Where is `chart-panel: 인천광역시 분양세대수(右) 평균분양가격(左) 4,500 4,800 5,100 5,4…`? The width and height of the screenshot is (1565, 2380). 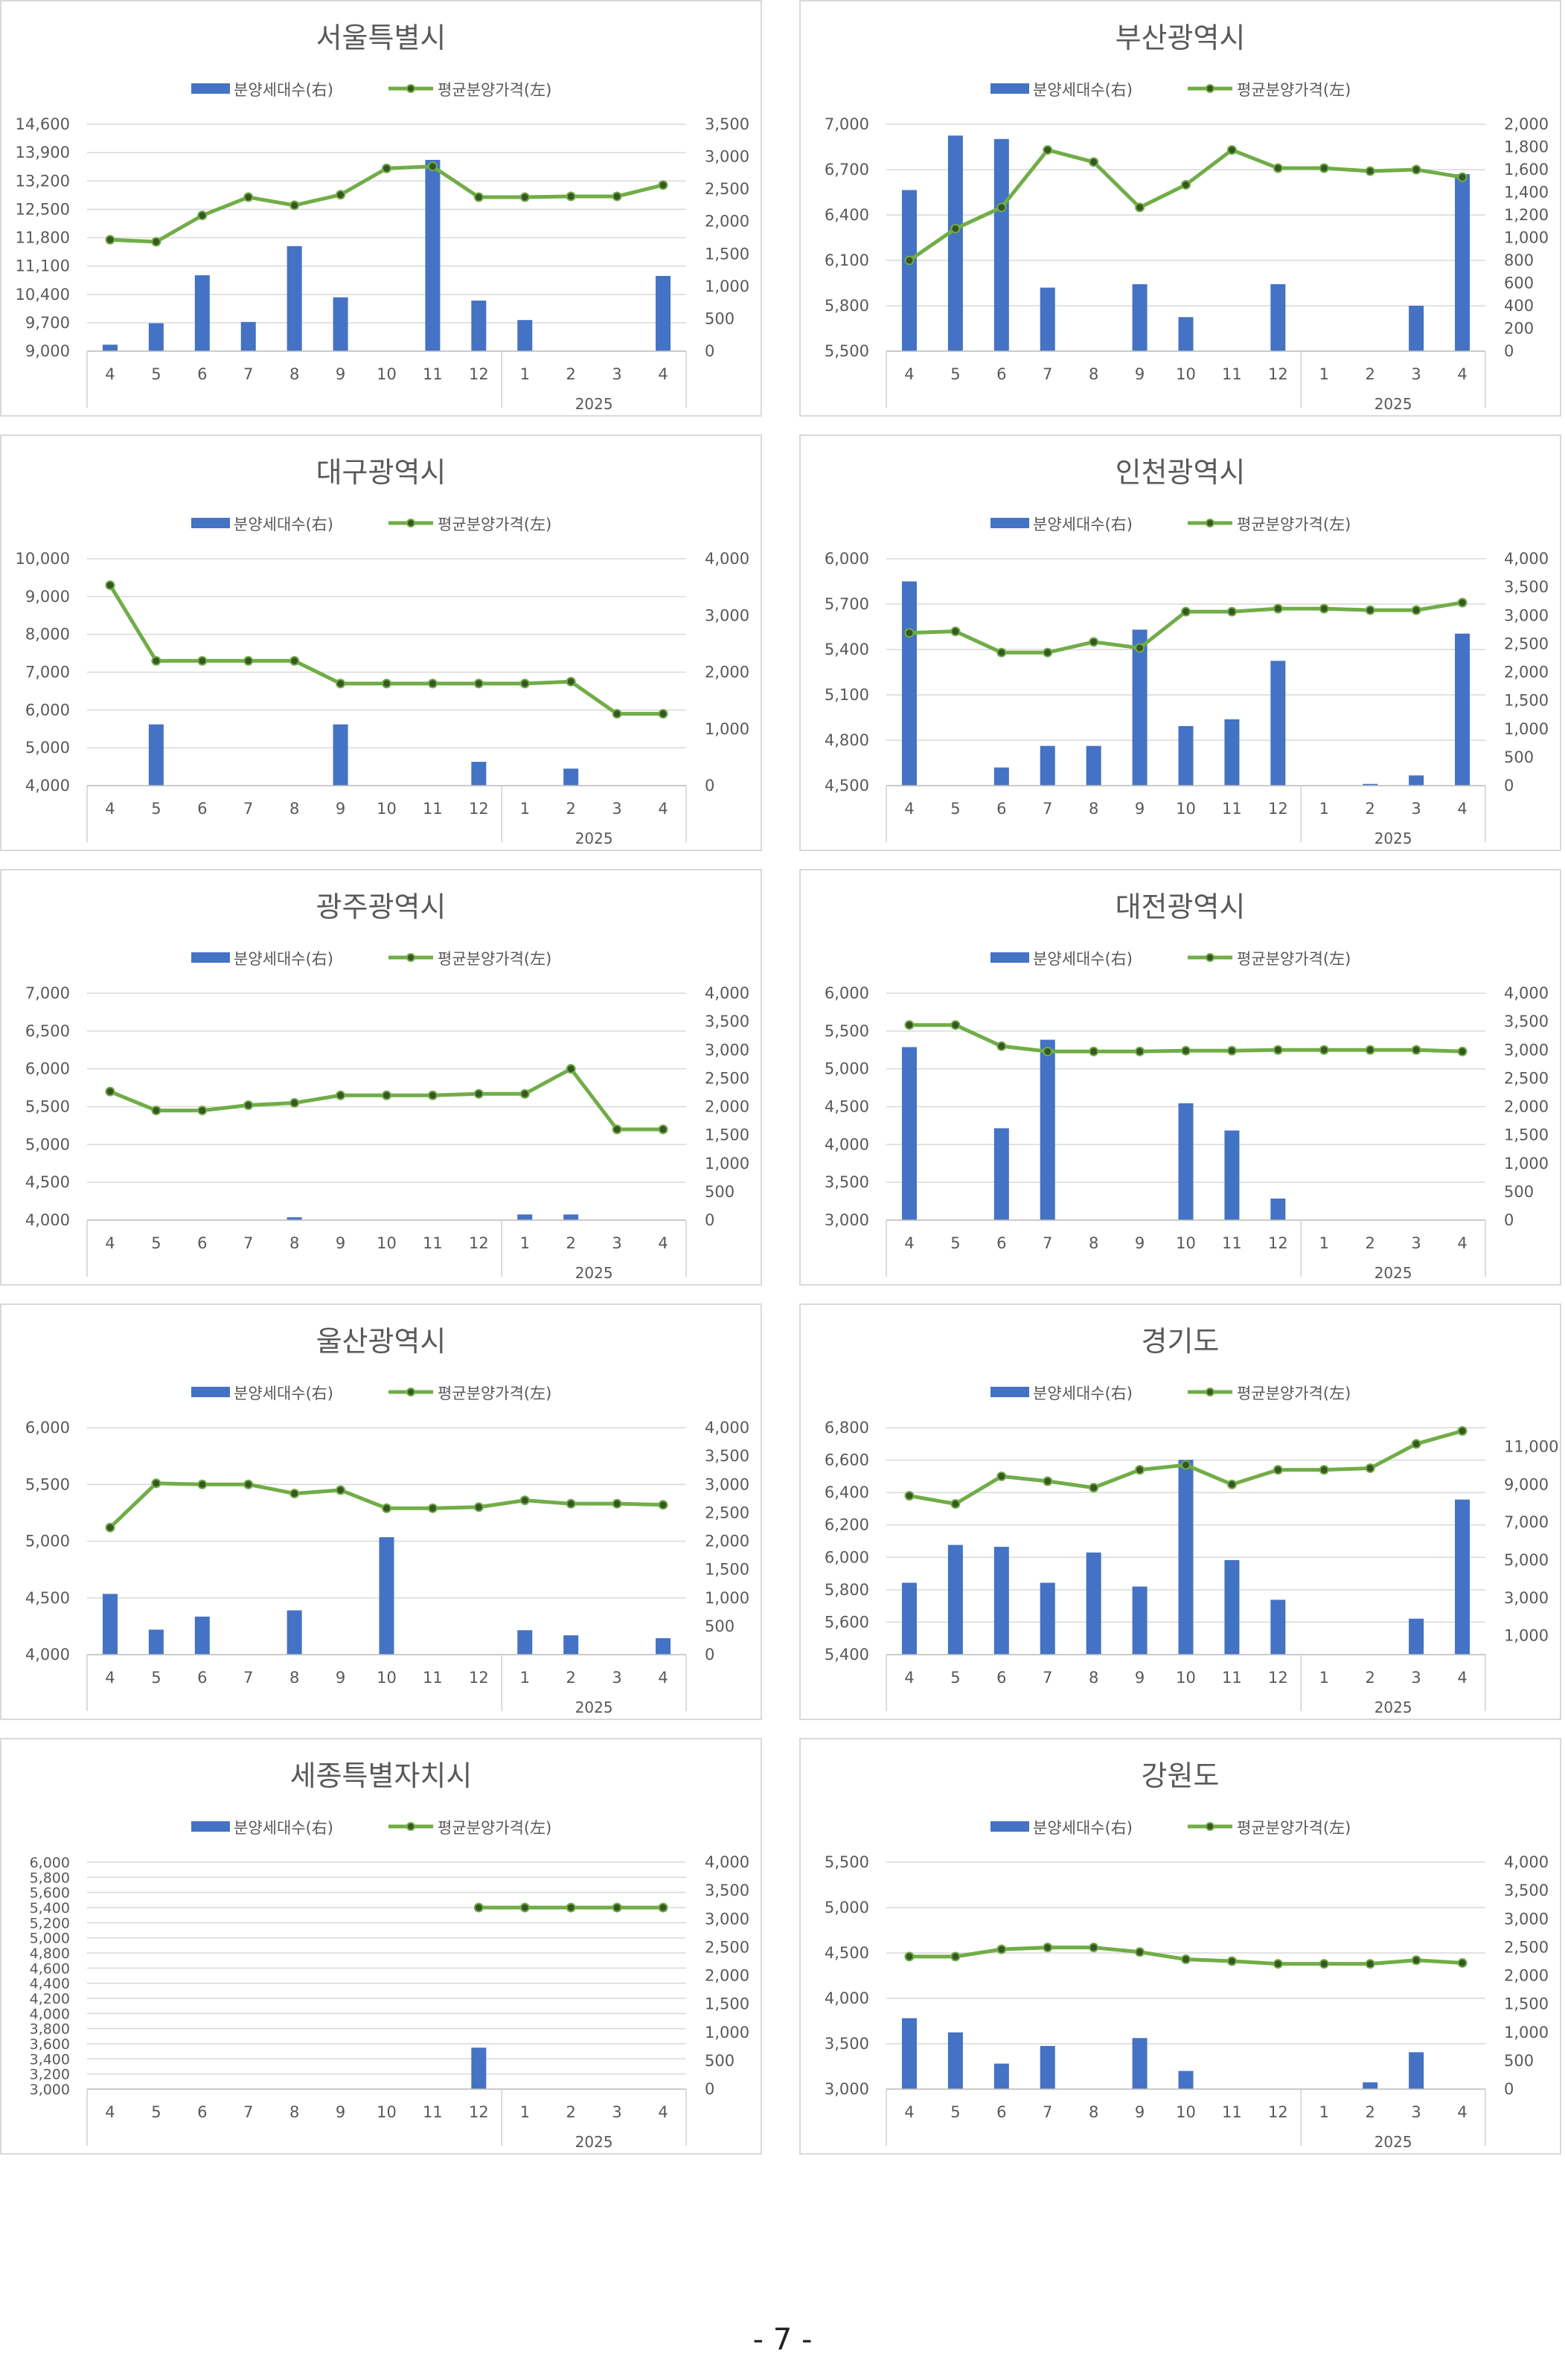
chart-panel: 인천광역시 분양세대수(右) 평균분양가격(左) 4,500 4,800 5,100 5,4… is located at coordinates (1180, 642).